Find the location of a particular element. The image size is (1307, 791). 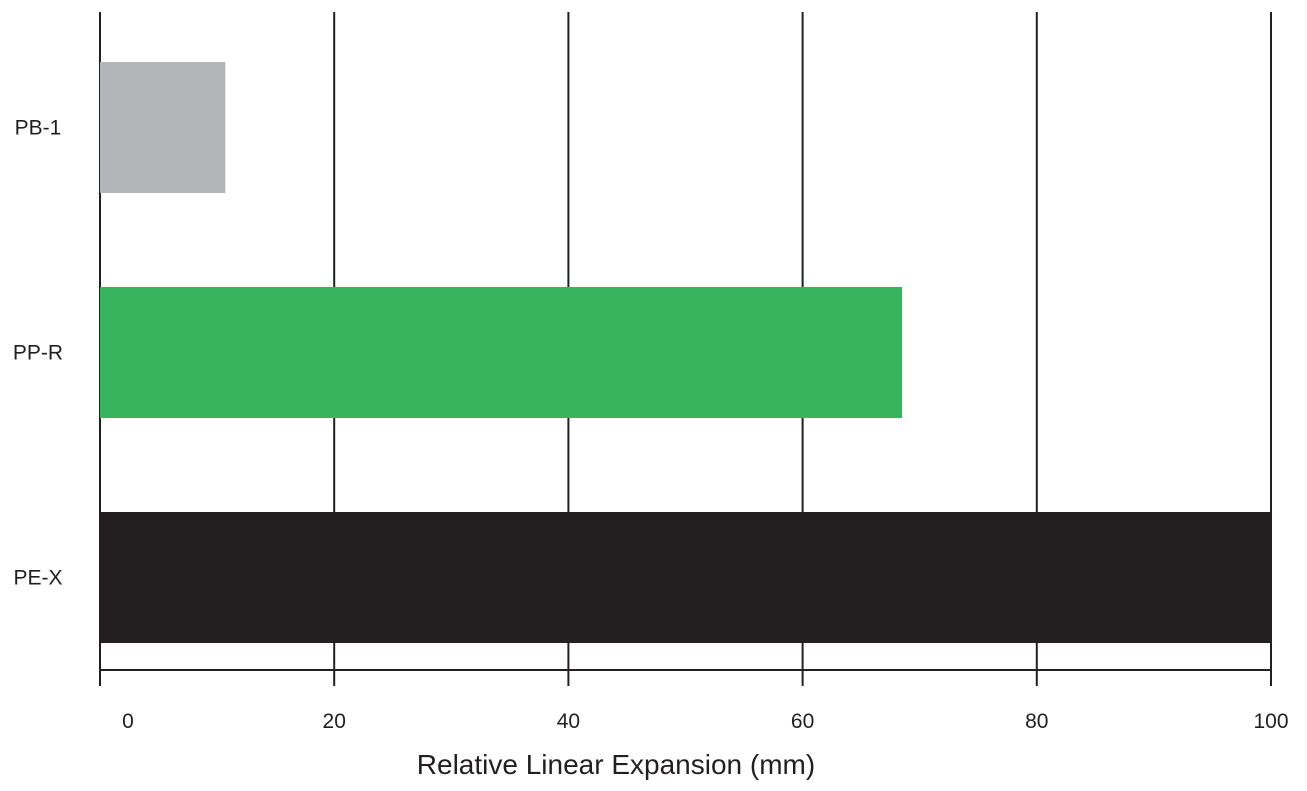

x-tick-label-80: 80 is located at coordinates (1036, 721).